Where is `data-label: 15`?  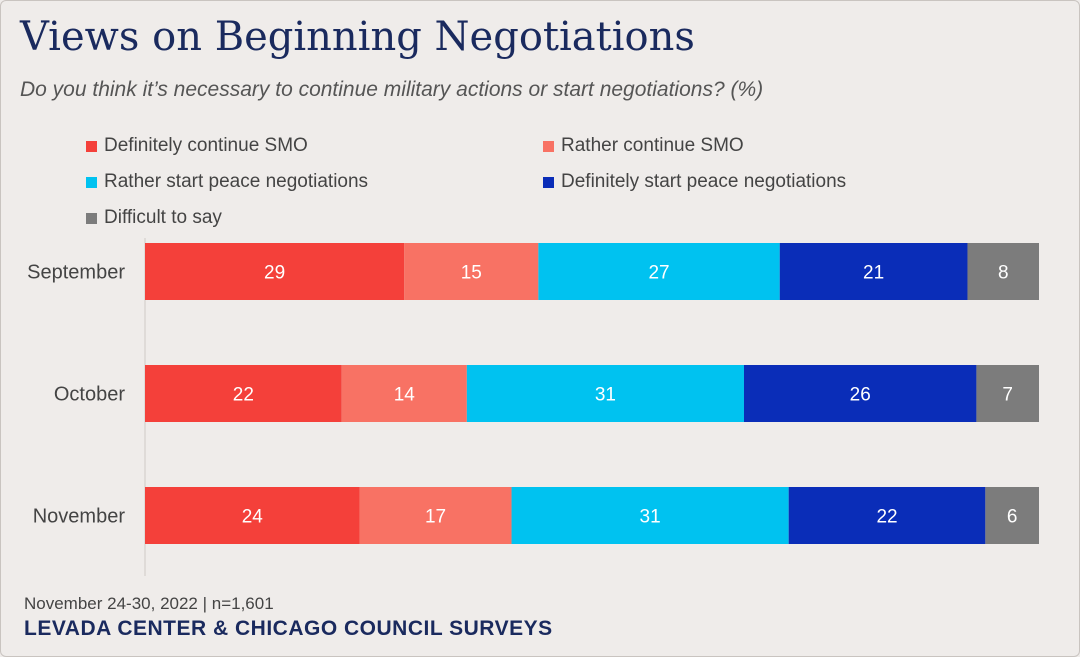 data-label: 15 is located at coordinates (471, 273).